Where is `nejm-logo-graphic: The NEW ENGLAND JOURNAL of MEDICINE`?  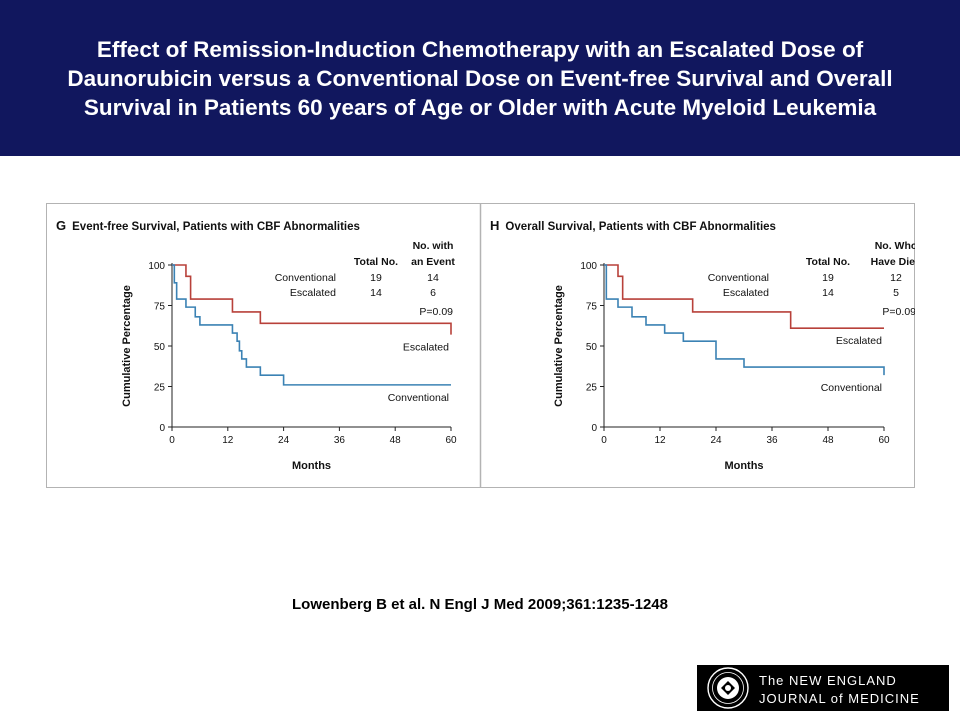 nejm-logo-graphic: The NEW ENGLAND JOURNAL of MEDICINE is located at coordinates (813, 688).